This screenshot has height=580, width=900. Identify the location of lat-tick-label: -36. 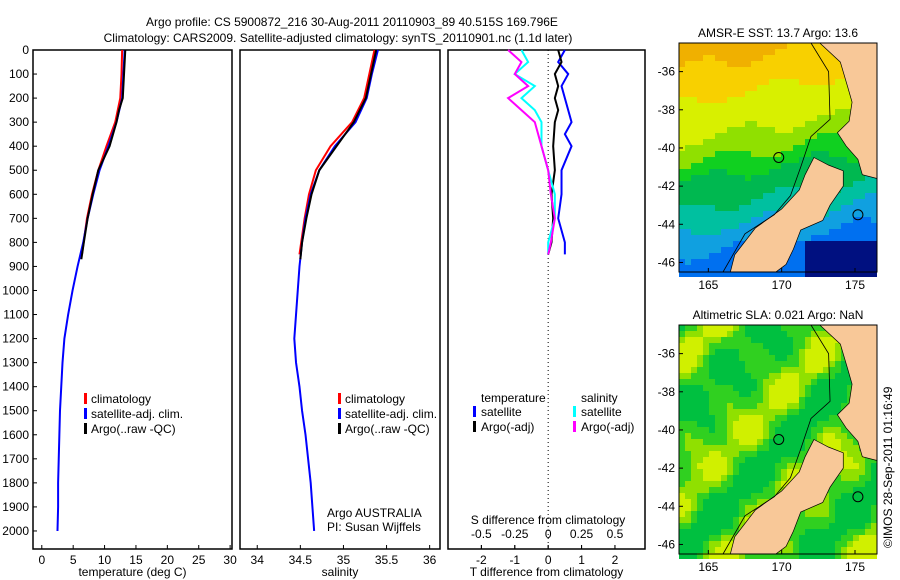
(667, 354).